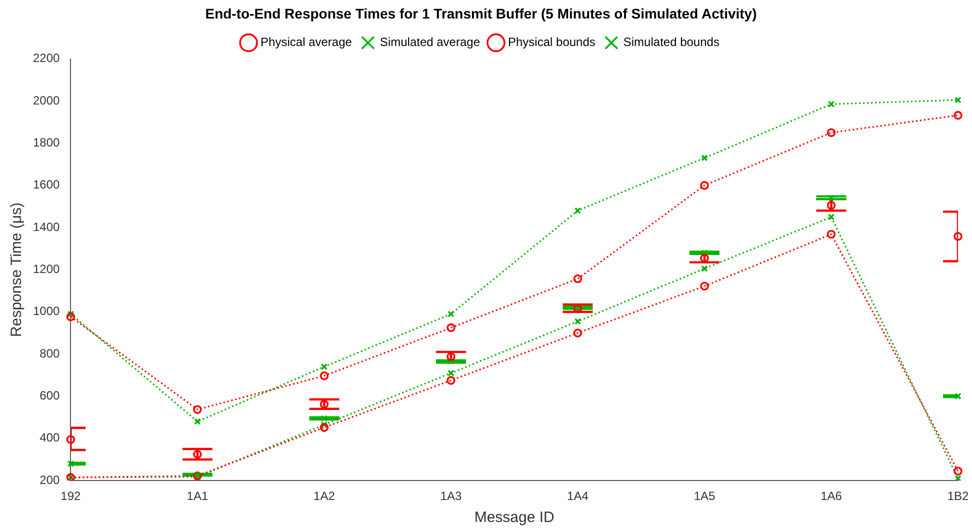  What do you see at coordinates (46, 100) in the screenshot?
I see `y-tick-label: 2000` at bounding box center [46, 100].